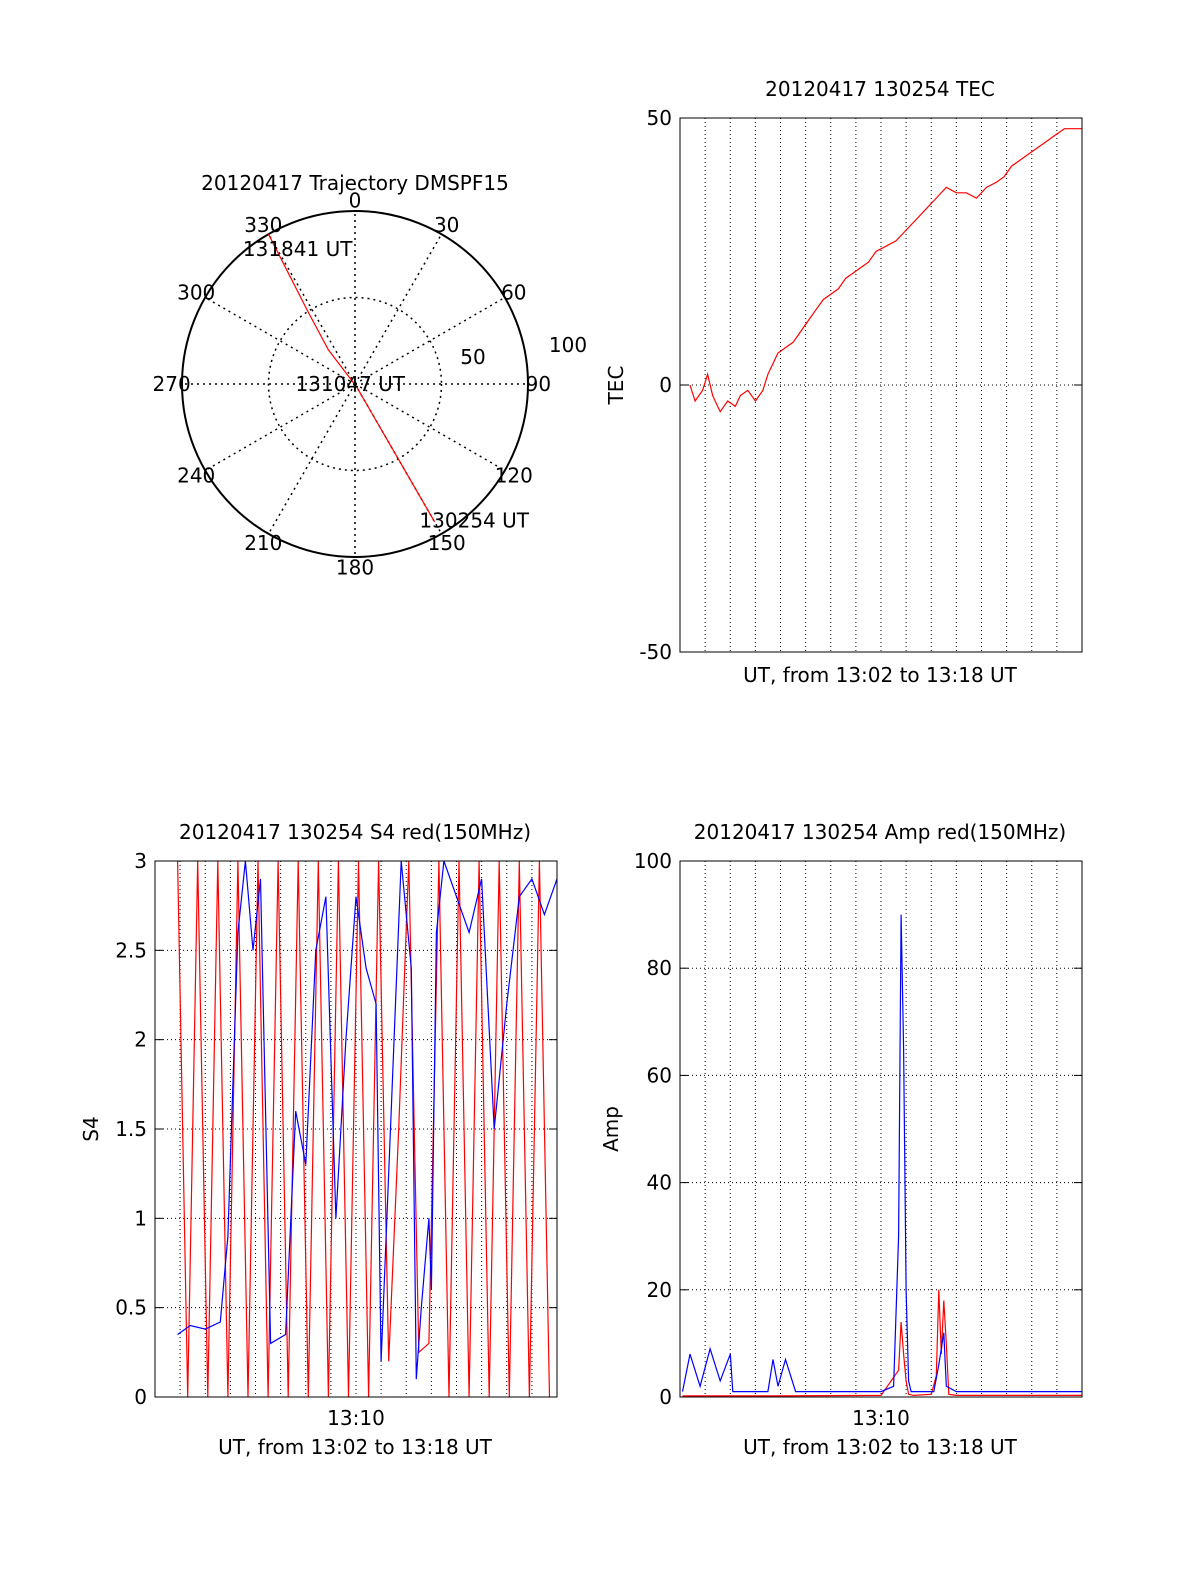 The width and height of the screenshot is (1200, 1575). What do you see at coordinates (881, 1418) in the screenshot?
I see `amp-x-tick-label: 13:10` at bounding box center [881, 1418].